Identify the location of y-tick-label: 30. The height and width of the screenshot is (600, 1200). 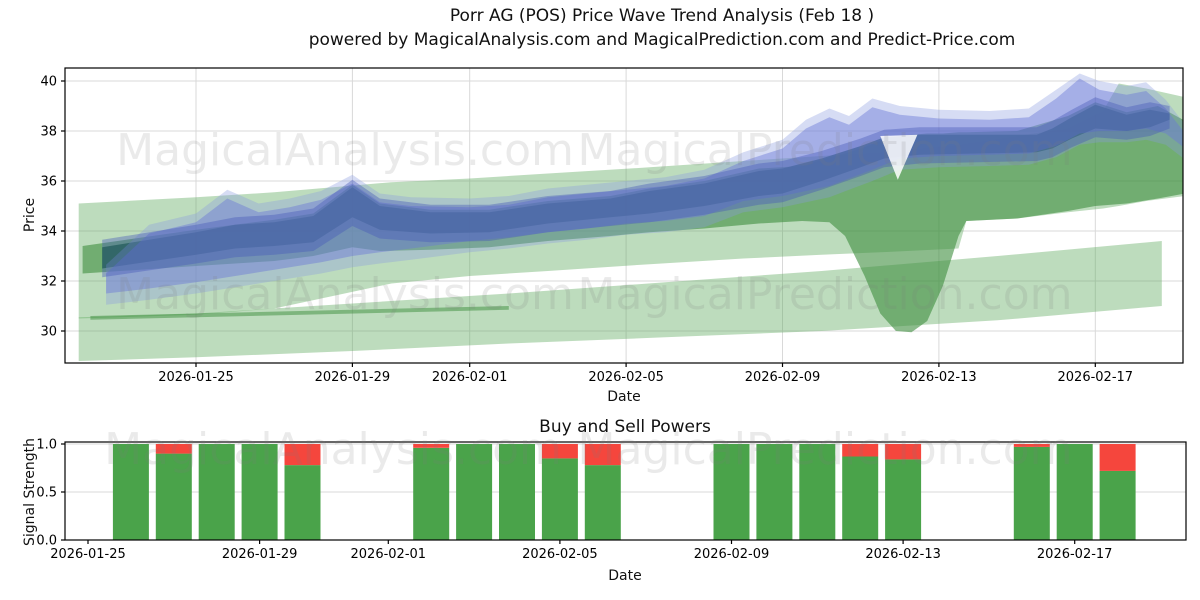
(48, 332).